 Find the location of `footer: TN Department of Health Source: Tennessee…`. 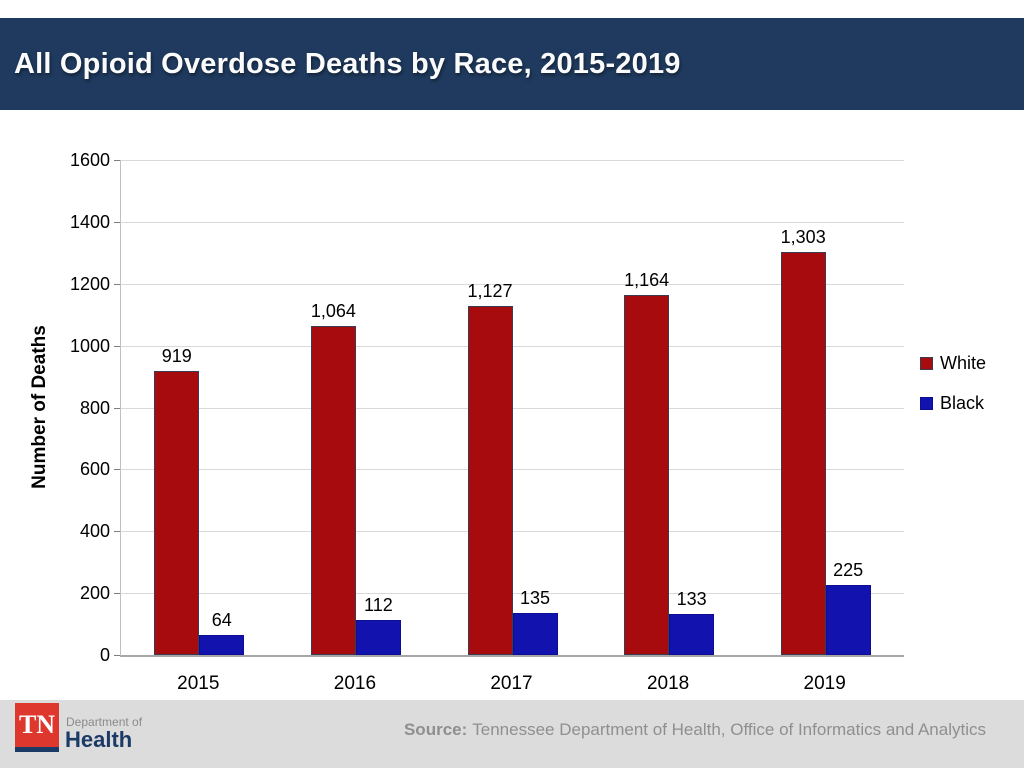

footer: TN Department of Health Source: Tennessee… is located at coordinates (512, 734).